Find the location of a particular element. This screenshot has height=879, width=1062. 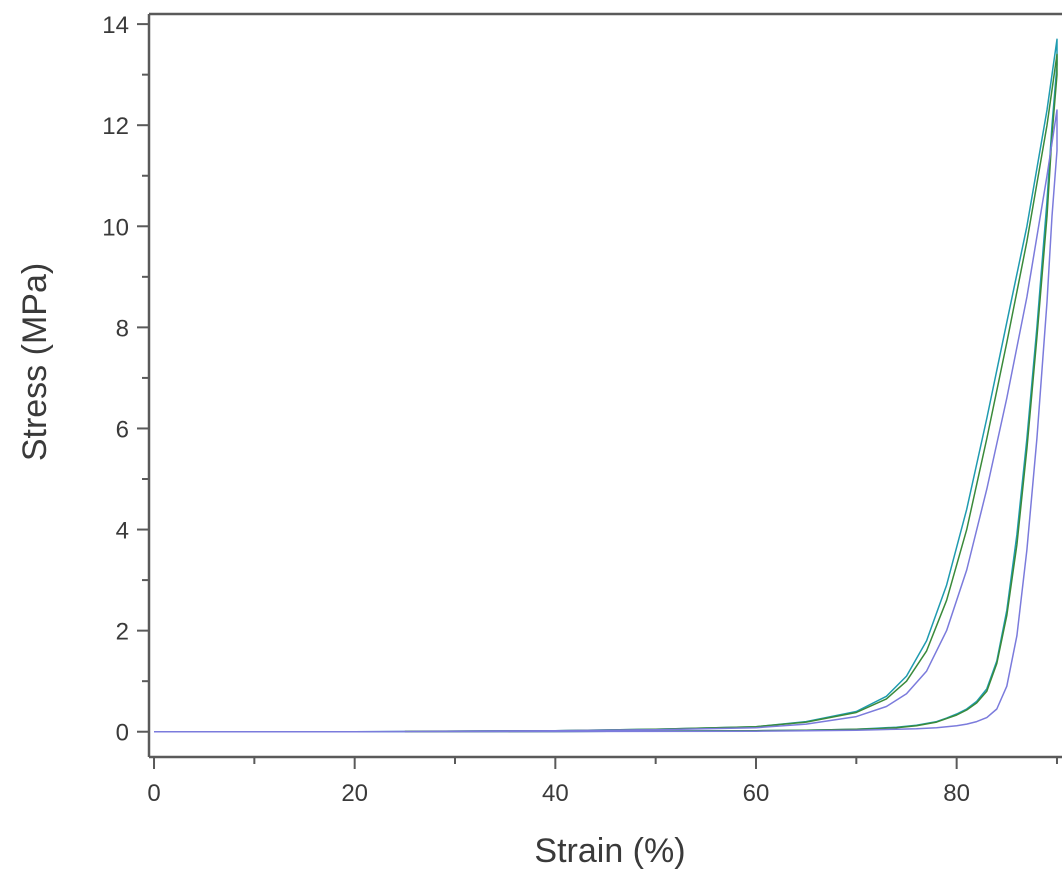

y-tick-label: 12 is located at coordinates (115, 126).